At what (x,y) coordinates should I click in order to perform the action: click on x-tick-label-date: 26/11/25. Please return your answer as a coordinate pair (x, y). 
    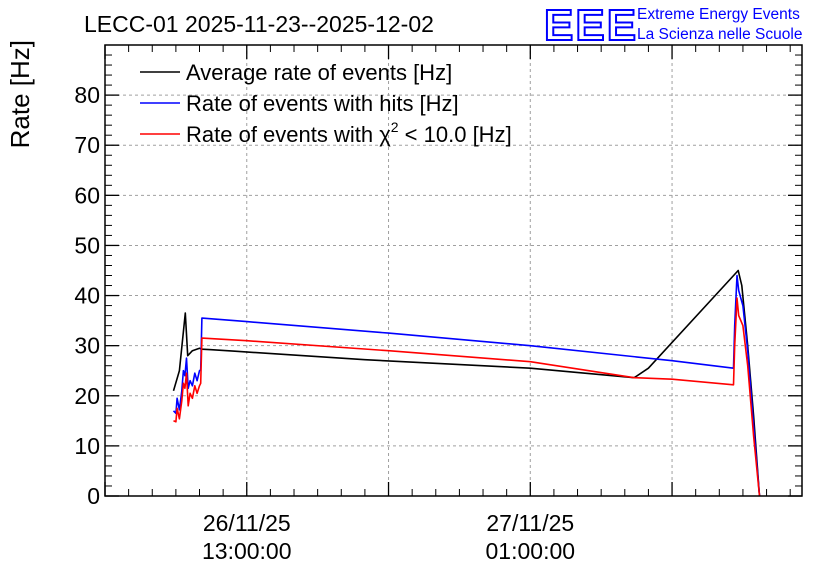
    Looking at the image, I should click on (247, 523).